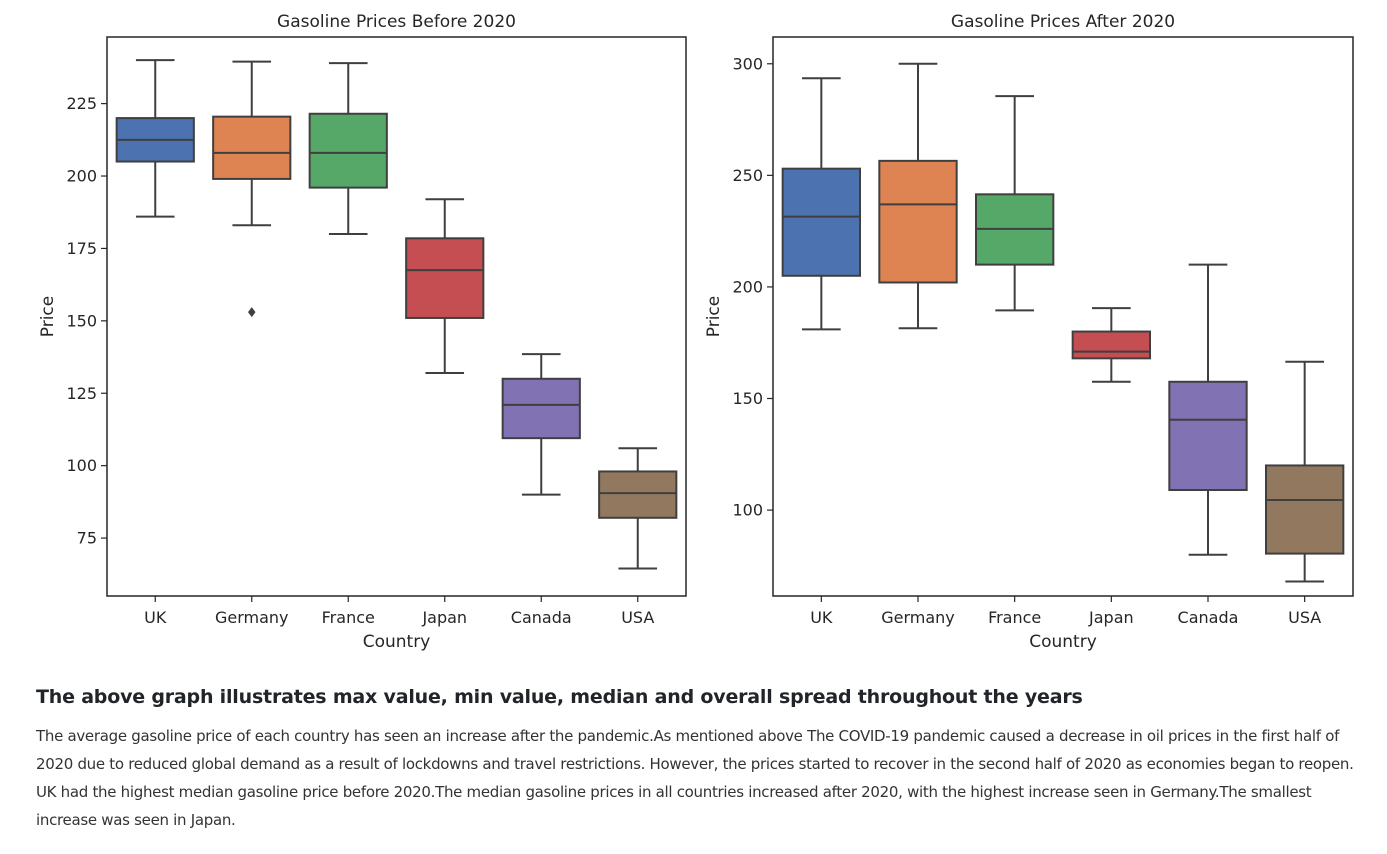  What do you see at coordinates (348, 617) in the screenshot?
I see `chart-1-x-tick-label: France` at bounding box center [348, 617].